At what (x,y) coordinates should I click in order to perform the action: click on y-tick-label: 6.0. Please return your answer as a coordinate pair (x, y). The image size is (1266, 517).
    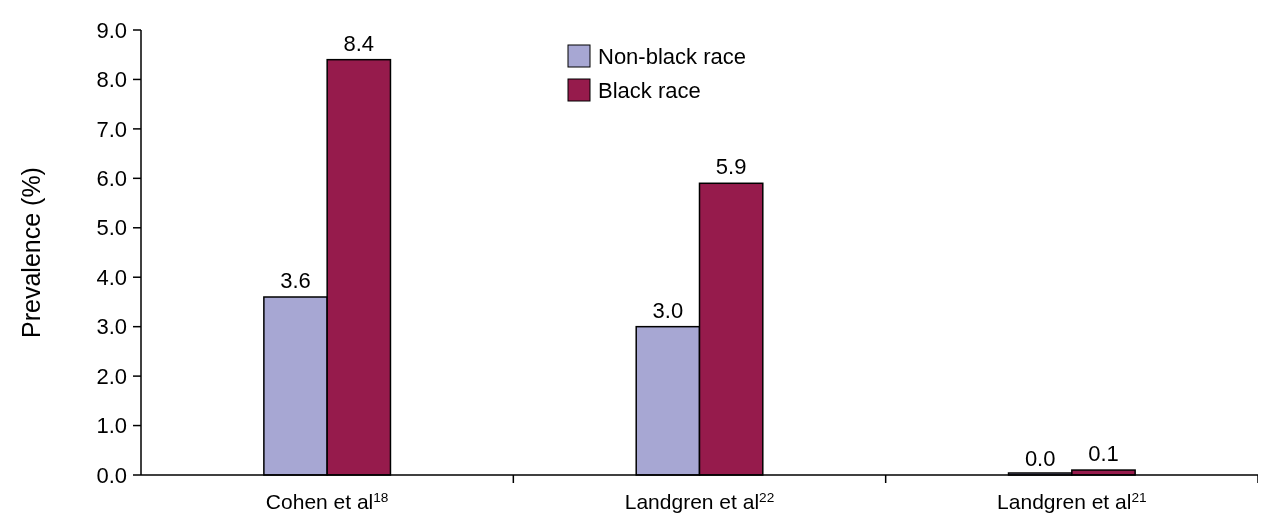
    Looking at the image, I should click on (111, 179).